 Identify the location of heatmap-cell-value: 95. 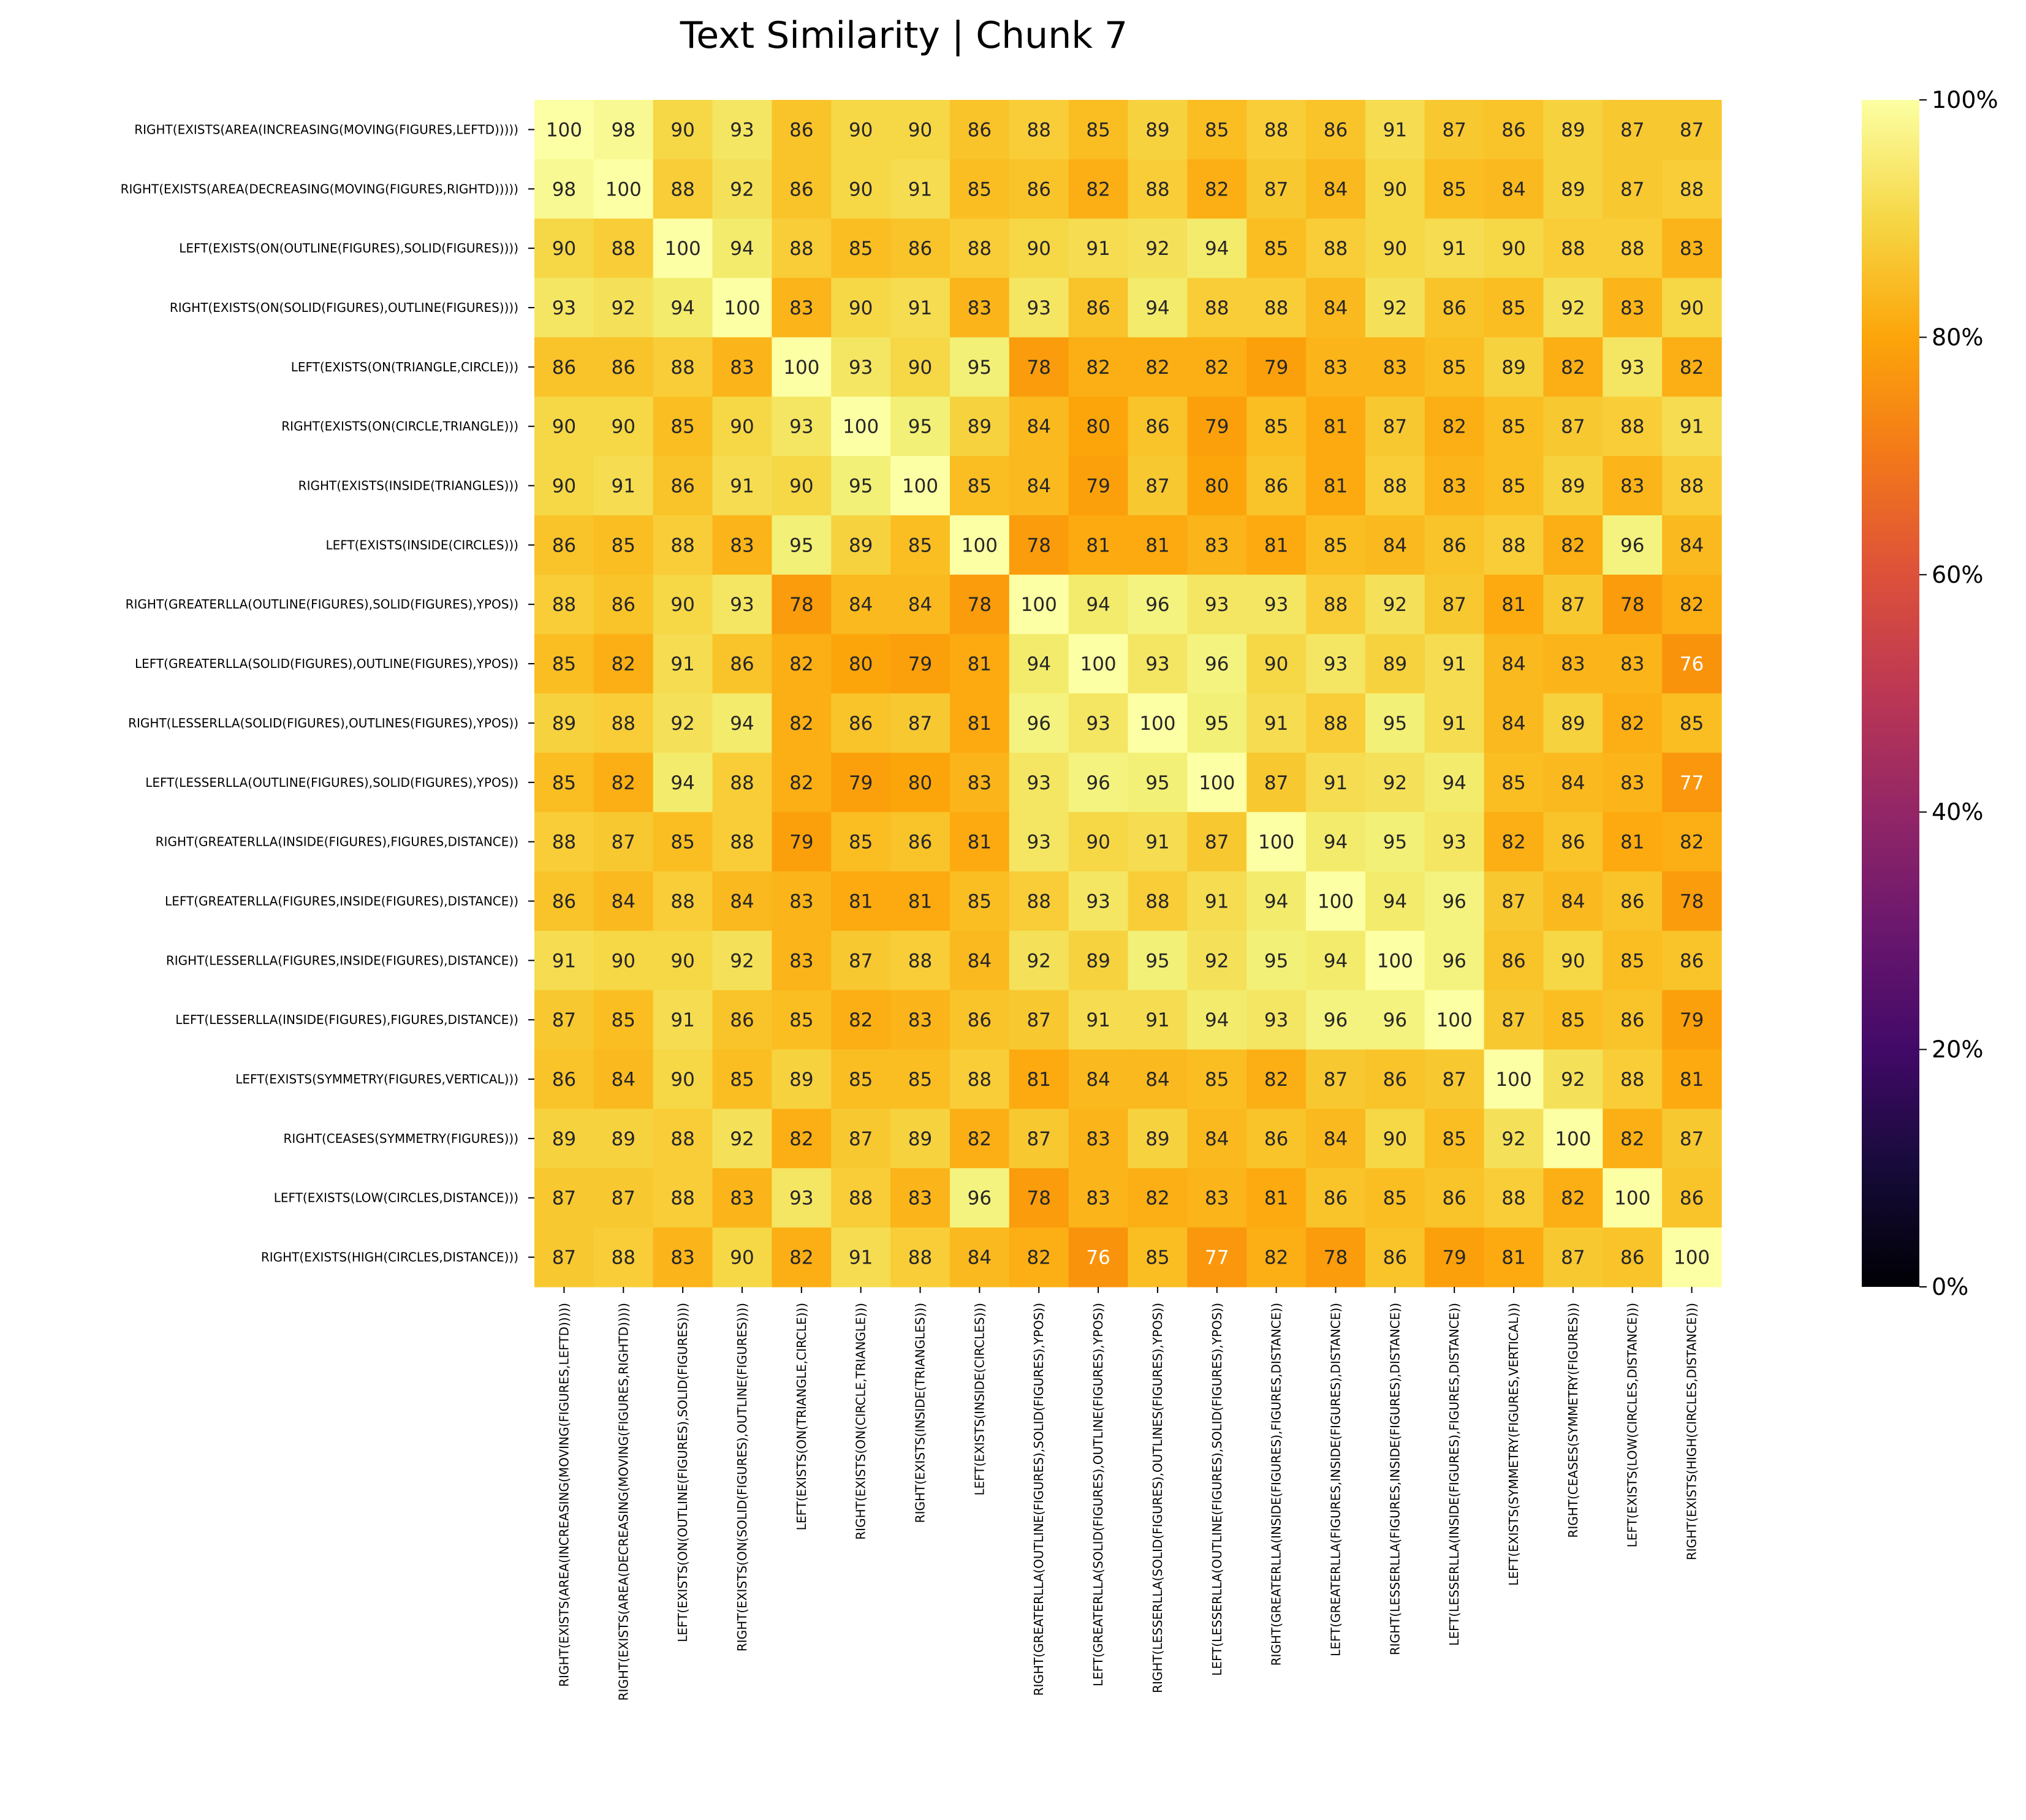
(861, 487).